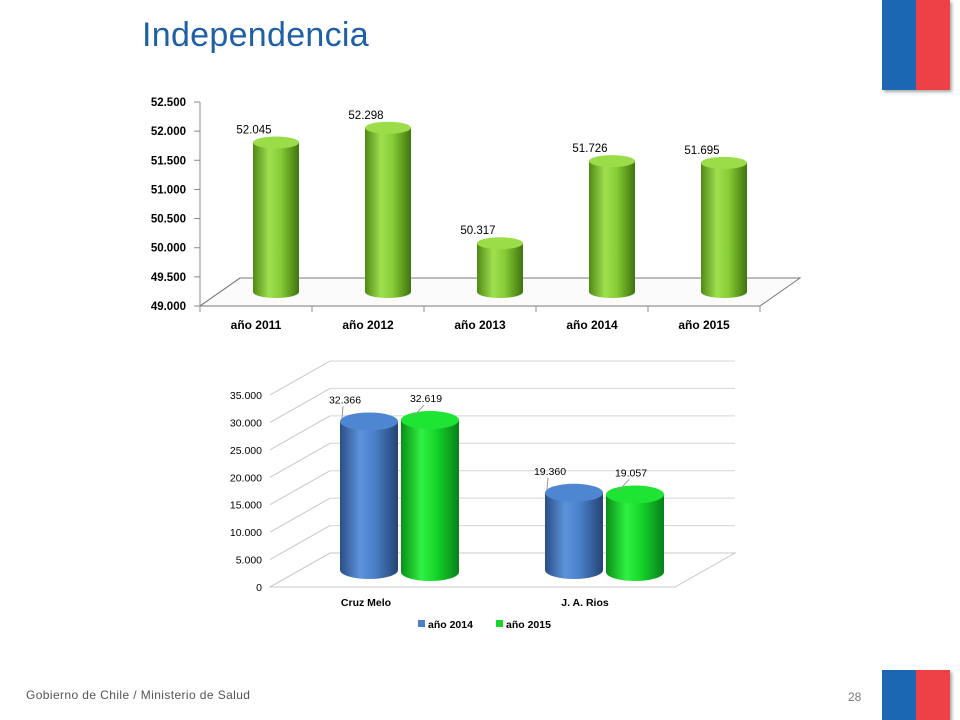 This screenshot has width=960, height=720. I want to click on y-tick-label: 51.000, so click(168, 190).